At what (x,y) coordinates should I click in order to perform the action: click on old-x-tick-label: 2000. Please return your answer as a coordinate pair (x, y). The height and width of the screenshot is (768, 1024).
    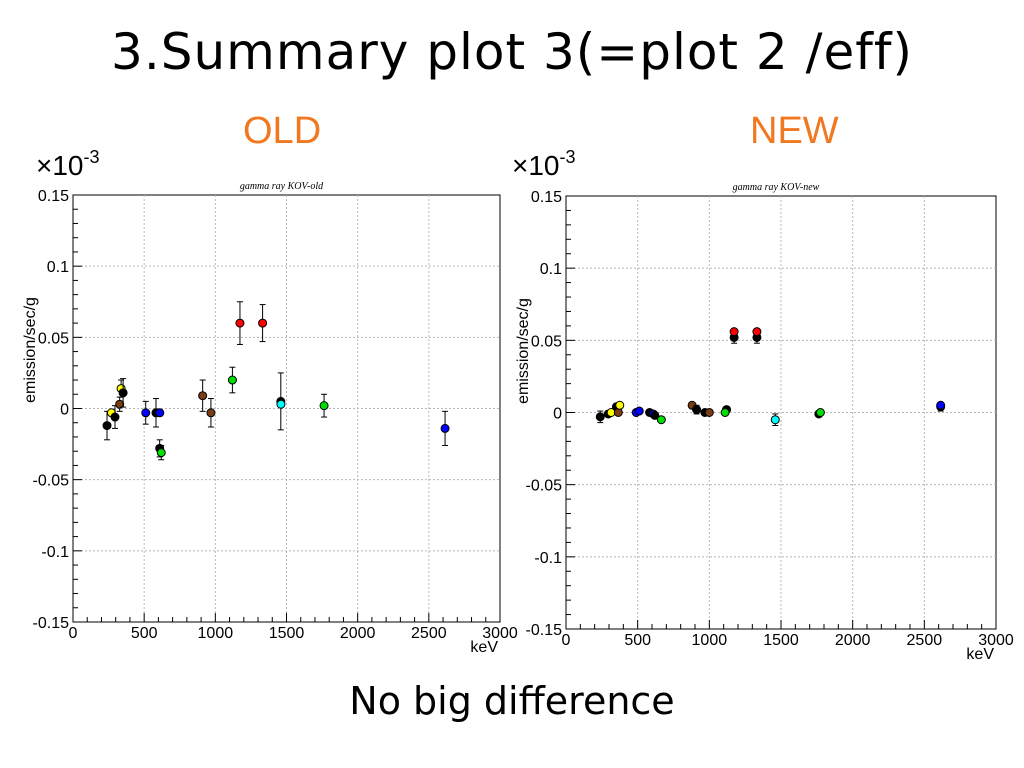
    Looking at the image, I should click on (358, 633).